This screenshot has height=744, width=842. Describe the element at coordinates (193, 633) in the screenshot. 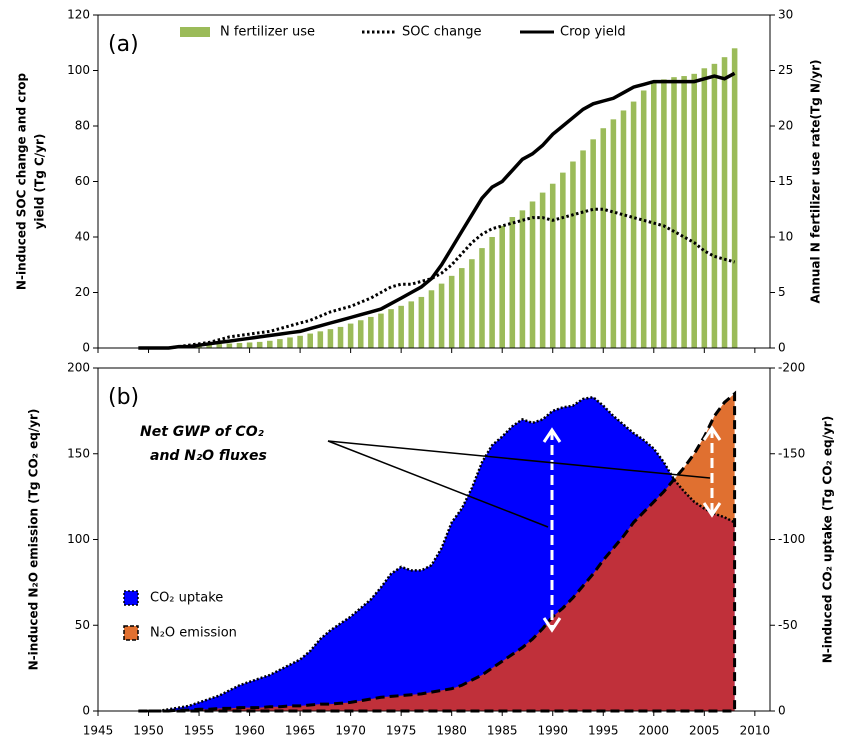

I see `legend-label: N₂O emission` at that location.